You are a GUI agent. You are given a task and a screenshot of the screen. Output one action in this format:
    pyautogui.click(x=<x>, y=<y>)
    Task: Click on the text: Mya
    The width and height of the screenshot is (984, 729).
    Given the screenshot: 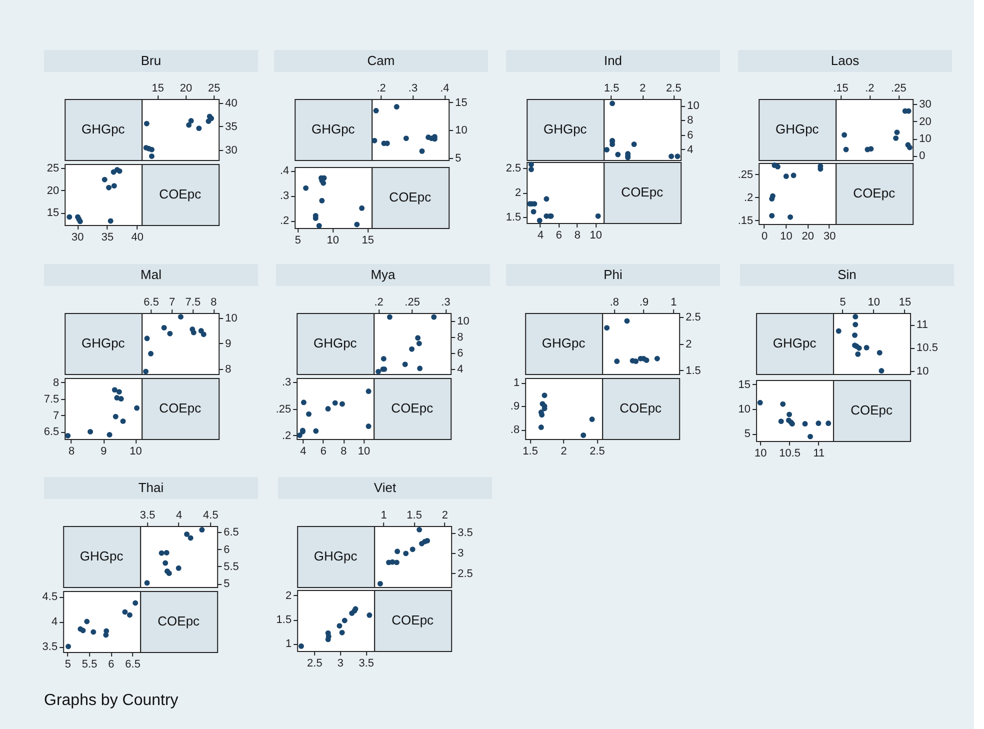 What is the action you would take?
    pyautogui.click(x=383, y=274)
    